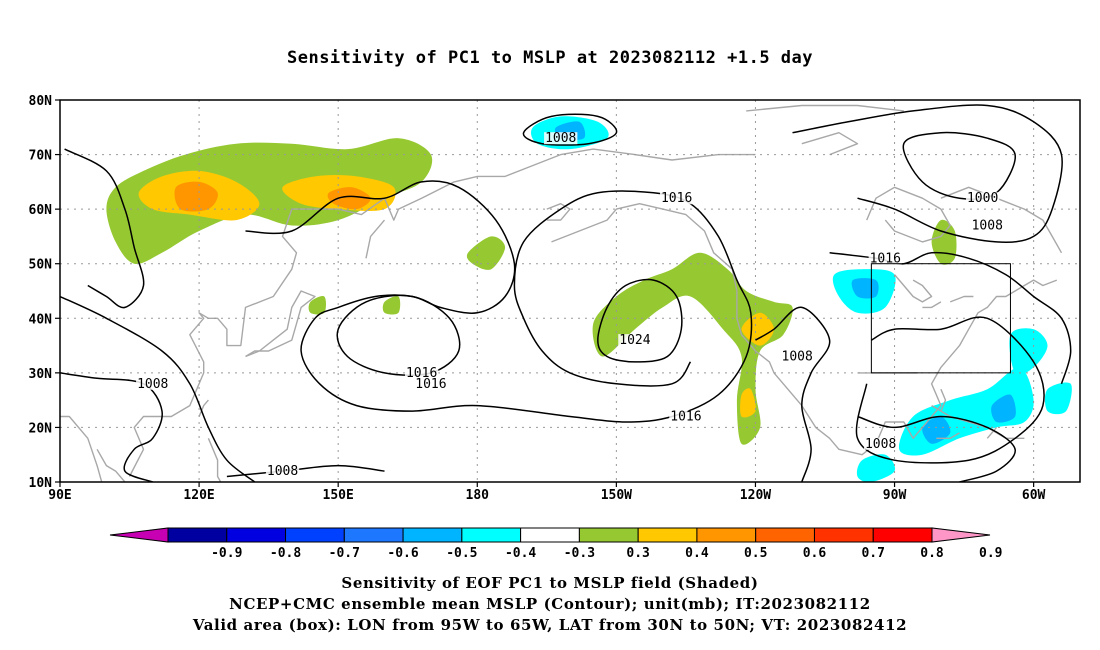  Describe the element at coordinates (961, 535) in the screenshot. I see `colorbar-over-arrow` at that location.